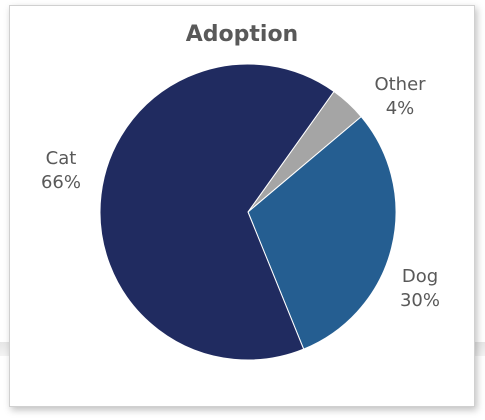  What do you see at coordinates (420, 300) in the screenshot?
I see `slice-value-dog: 30%` at bounding box center [420, 300].